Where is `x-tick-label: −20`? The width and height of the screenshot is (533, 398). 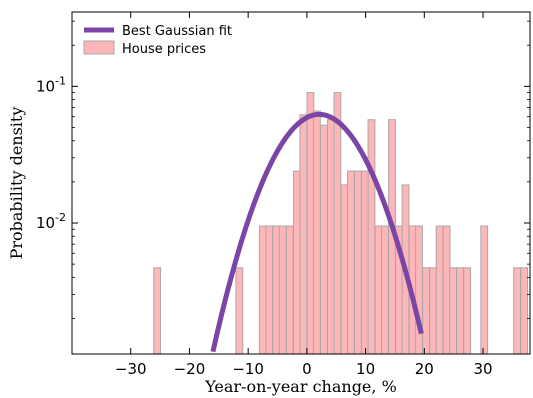
x-tick-label: −20 is located at coordinates (190, 369).